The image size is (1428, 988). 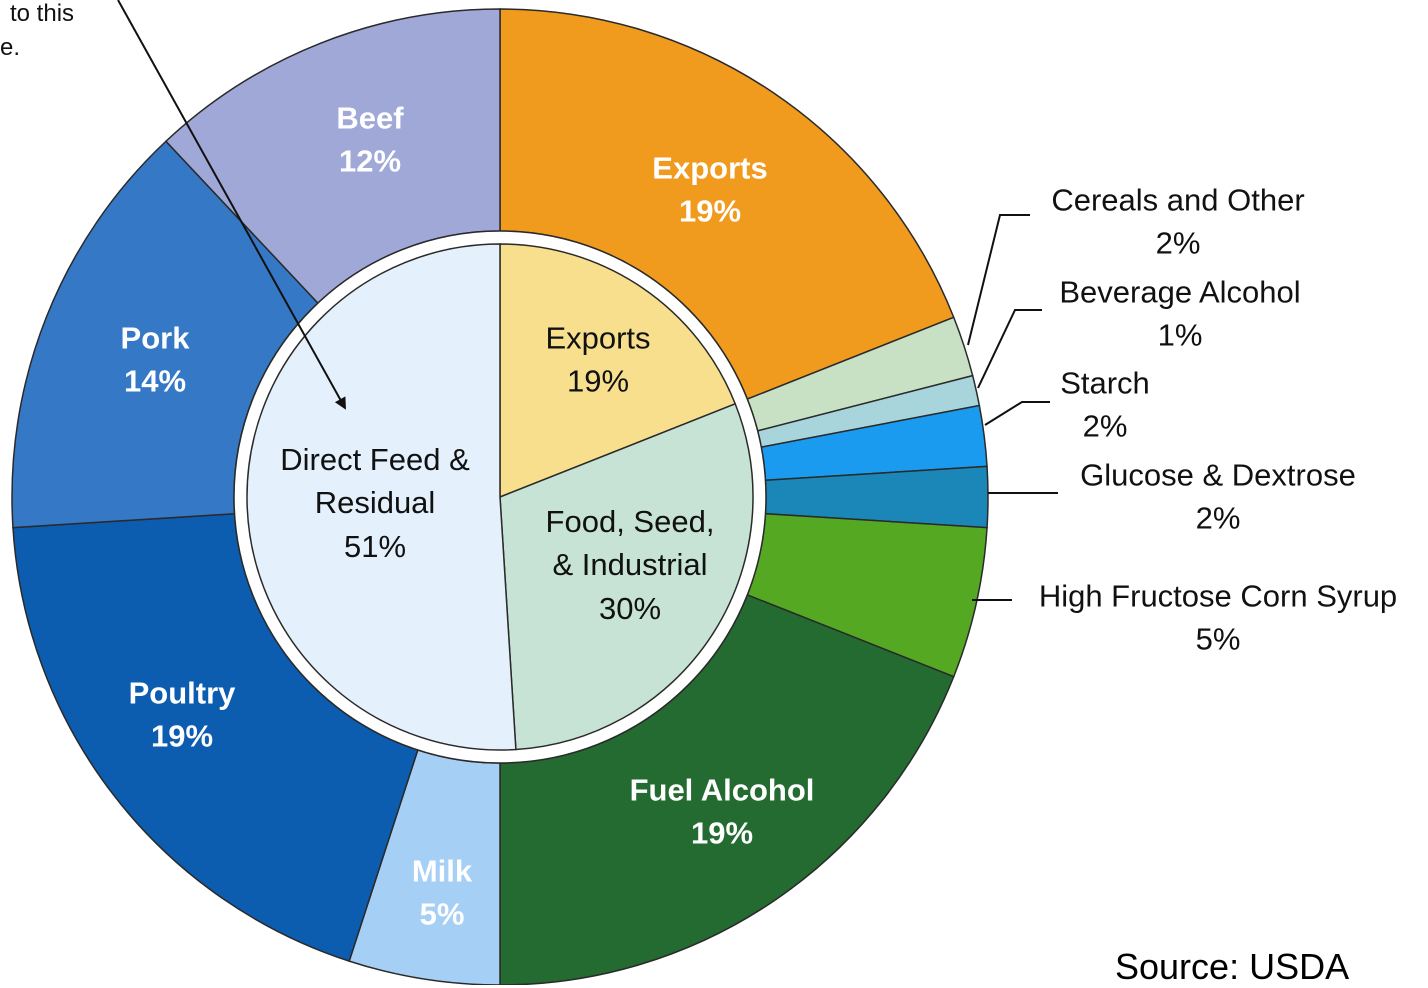 What do you see at coordinates (369, 140) in the screenshot?
I see `outer-label: Beef 12%` at bounding box center [369, 140].